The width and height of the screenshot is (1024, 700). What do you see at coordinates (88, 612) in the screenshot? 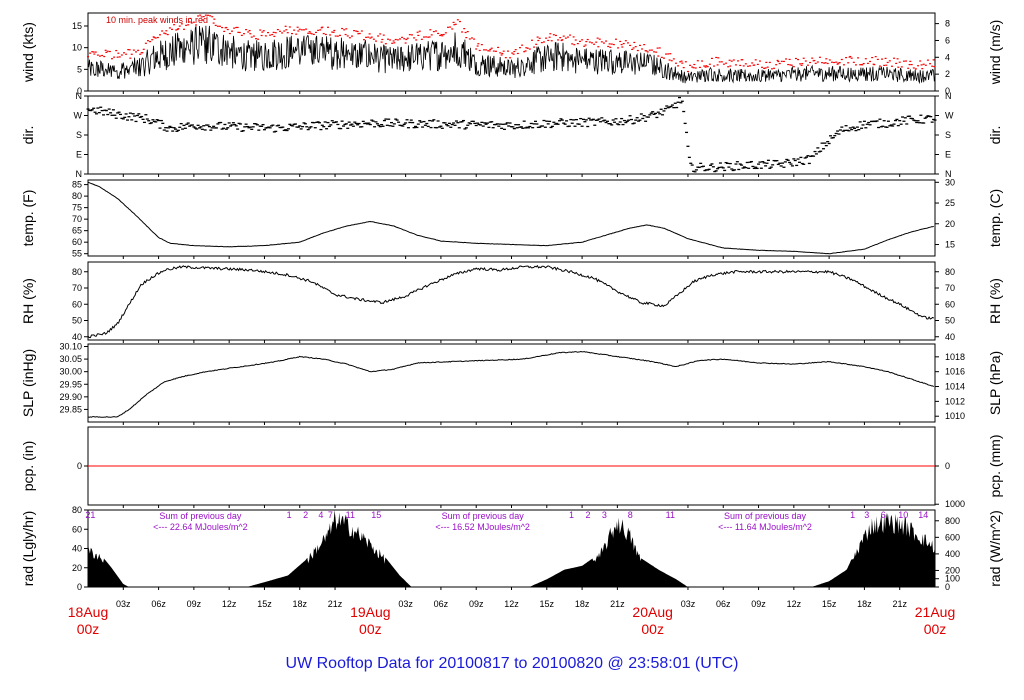
I see `day-label-date: 18Aug` at bounding box center [88, 612].